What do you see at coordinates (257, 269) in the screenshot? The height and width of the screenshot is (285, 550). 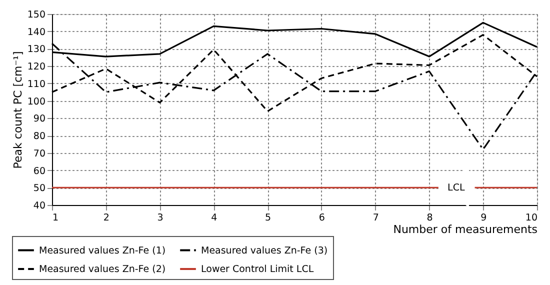 I see `legend-label: Lower Control Limit LCL` at bounding box center [257, 269].